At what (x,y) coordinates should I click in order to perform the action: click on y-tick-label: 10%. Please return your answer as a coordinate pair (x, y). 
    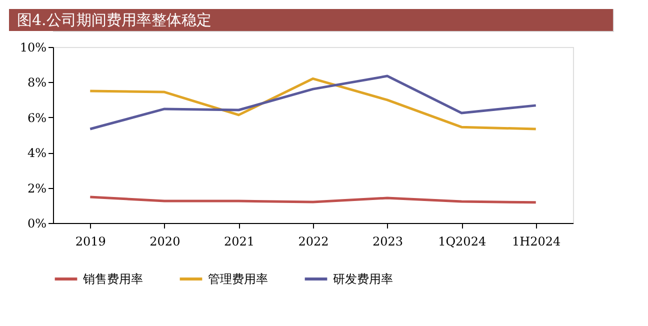
    Looking at the image, I should click on (33, 47).